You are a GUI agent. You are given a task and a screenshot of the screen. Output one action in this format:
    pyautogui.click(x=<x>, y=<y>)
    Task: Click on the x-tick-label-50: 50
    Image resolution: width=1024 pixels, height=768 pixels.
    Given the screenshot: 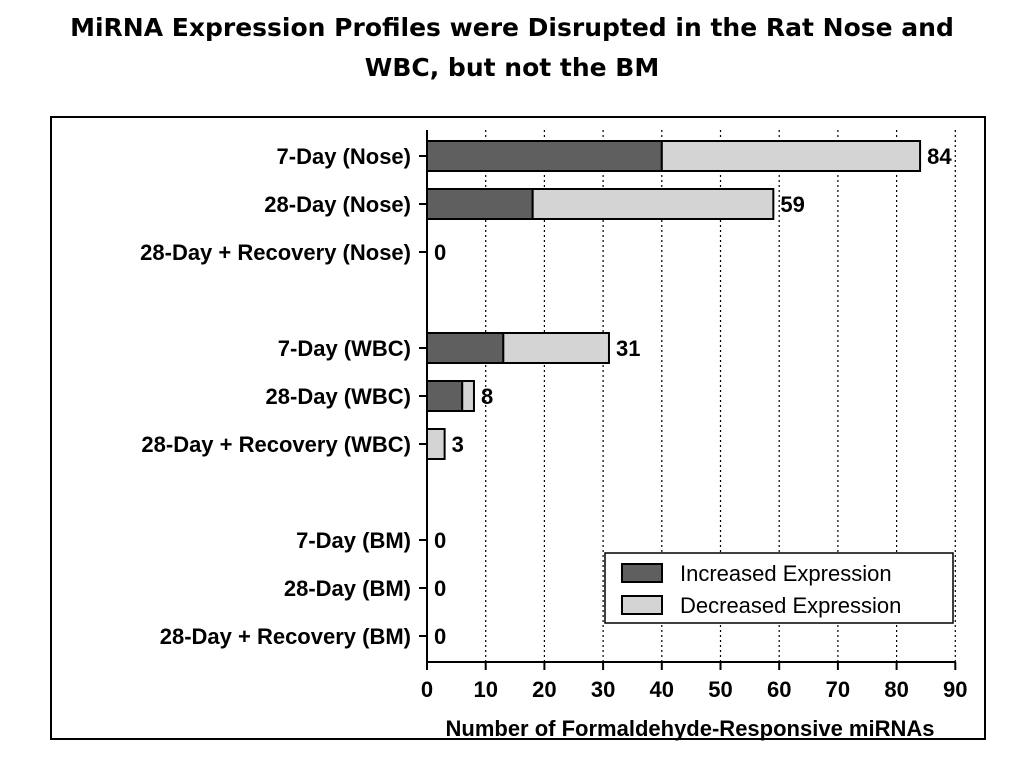 What is the action you would take?
    pyautogui.click(x=720, y=689)
    